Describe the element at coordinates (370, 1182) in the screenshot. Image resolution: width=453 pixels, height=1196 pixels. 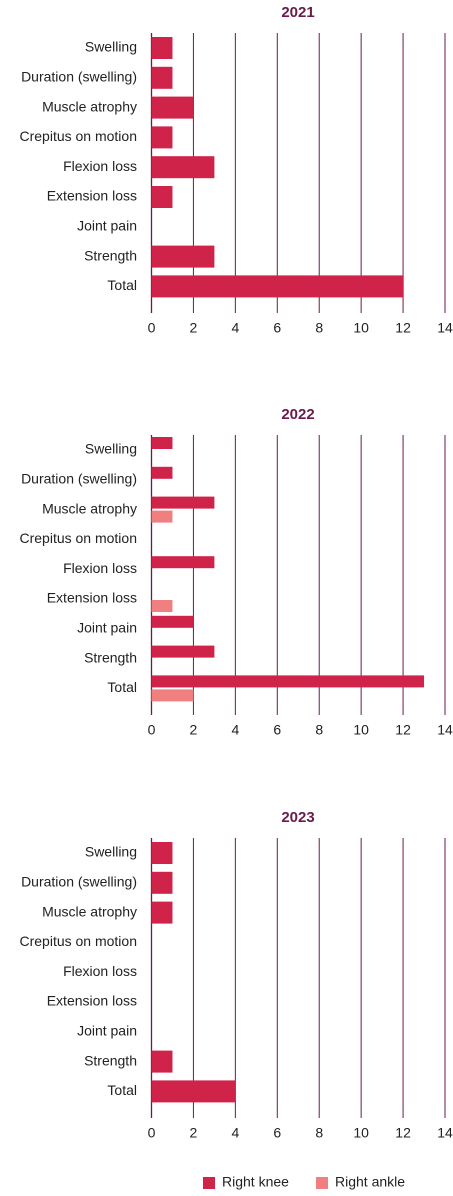
I see `legend-label: Right ankle` at that location.